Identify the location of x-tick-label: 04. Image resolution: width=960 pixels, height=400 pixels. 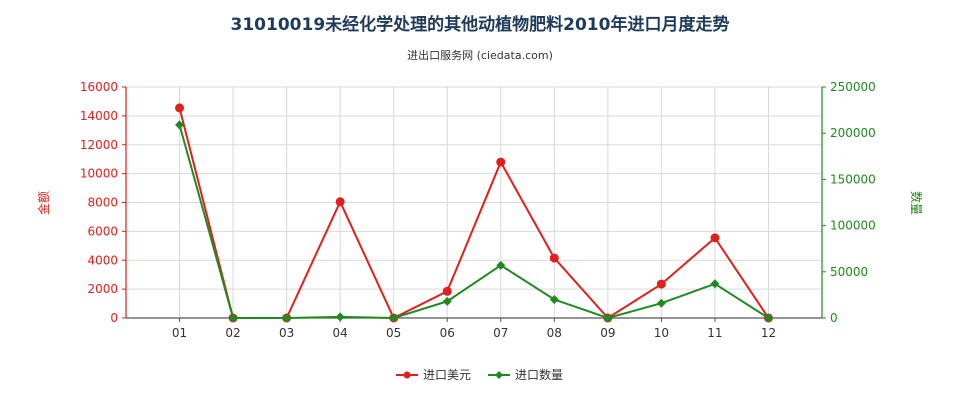
(340, 333).